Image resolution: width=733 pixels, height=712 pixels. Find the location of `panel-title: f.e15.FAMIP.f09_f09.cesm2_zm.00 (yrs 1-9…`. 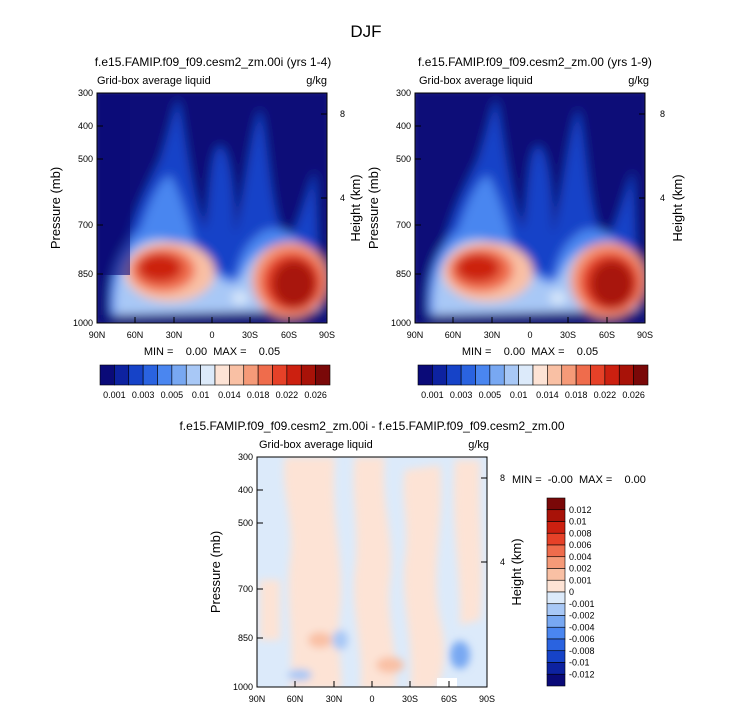

panel-title: f.e15.FAMIP.f09_f09.cesm2_zm.00 (yrs 1-9… is located at coordinates (535, 62).